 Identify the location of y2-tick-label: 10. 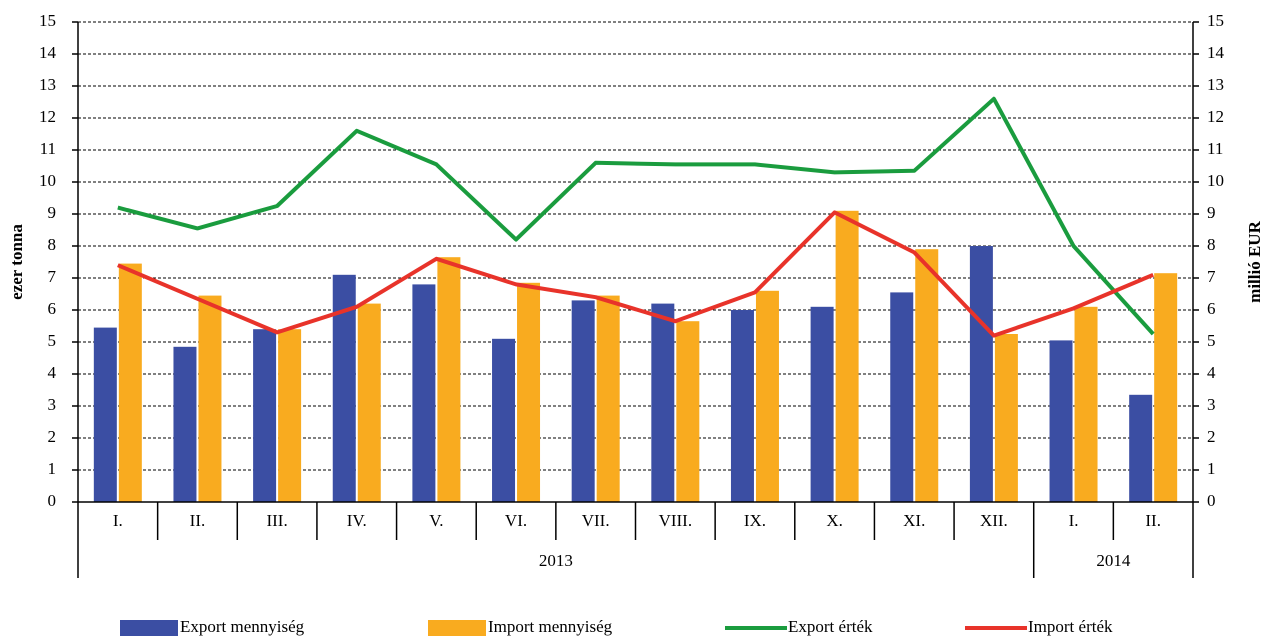
(1215, 180).